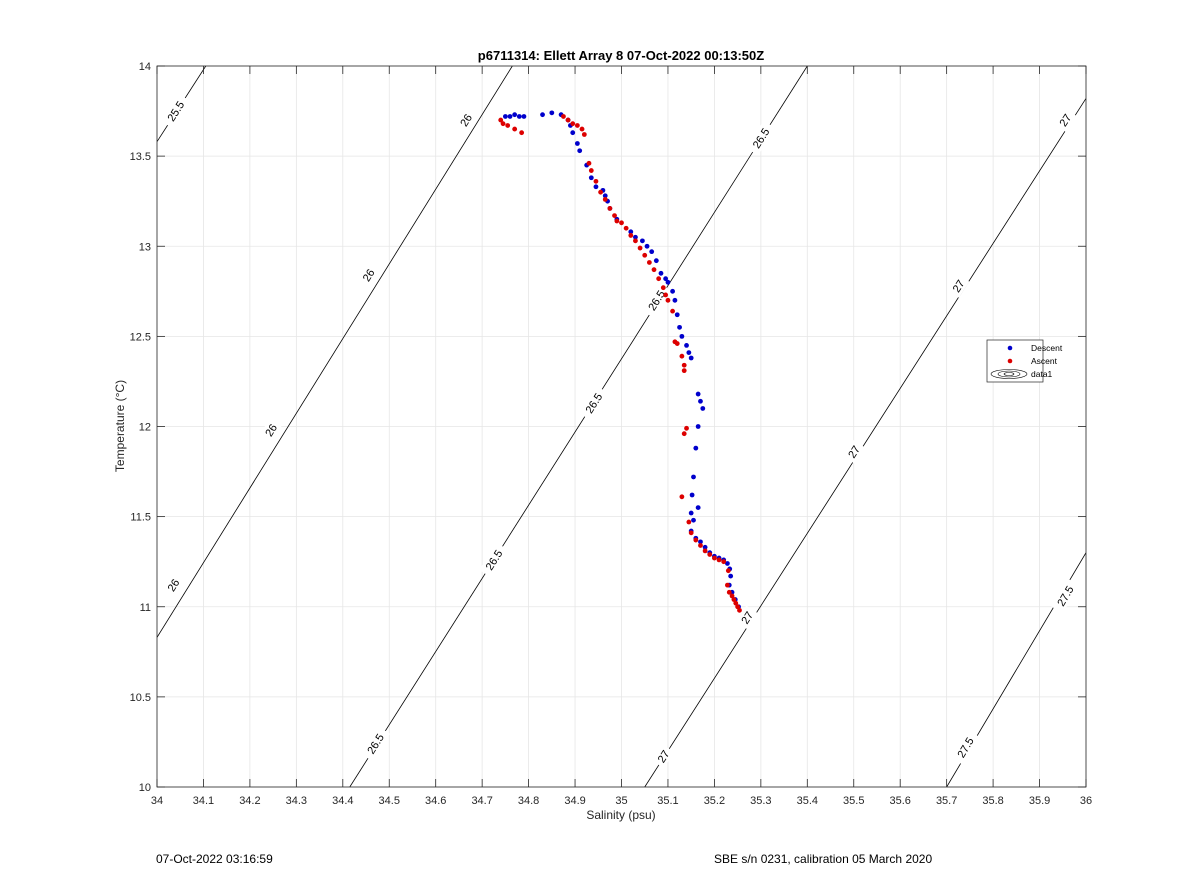 The image size is (1200, 885). I want to click on x-tick-label: 34.5, so click(389, 801).